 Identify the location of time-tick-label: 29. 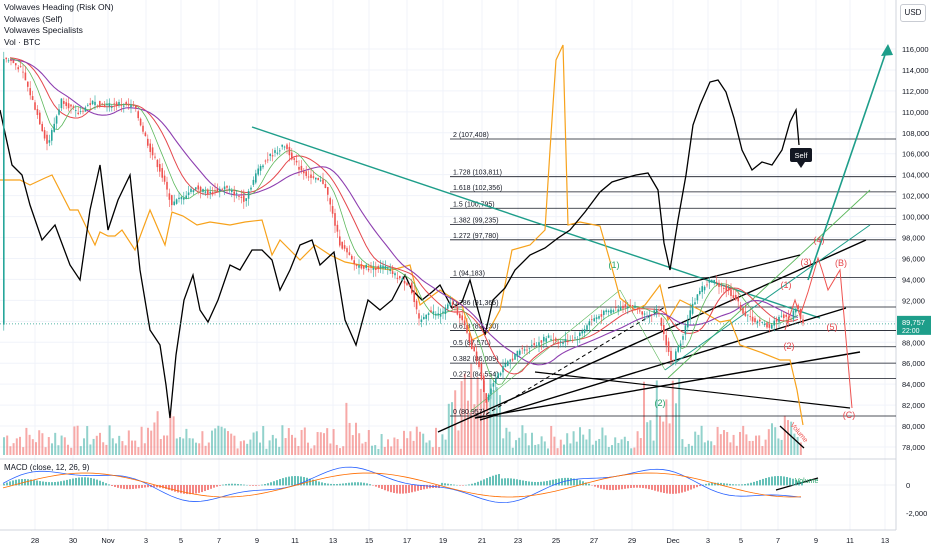
(632, 540).